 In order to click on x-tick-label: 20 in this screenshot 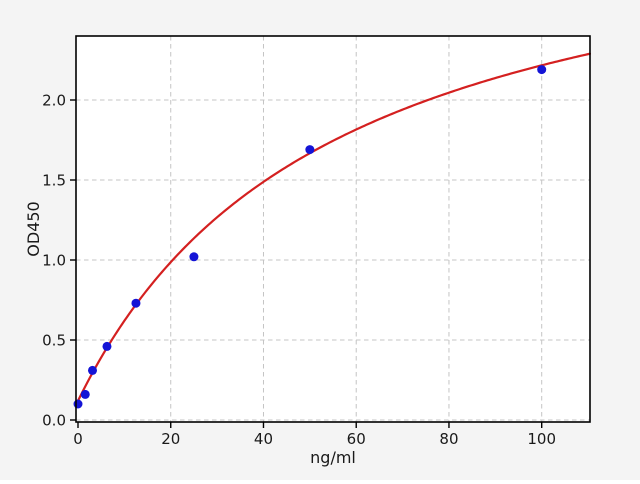, I will do `click(170, 439)`.